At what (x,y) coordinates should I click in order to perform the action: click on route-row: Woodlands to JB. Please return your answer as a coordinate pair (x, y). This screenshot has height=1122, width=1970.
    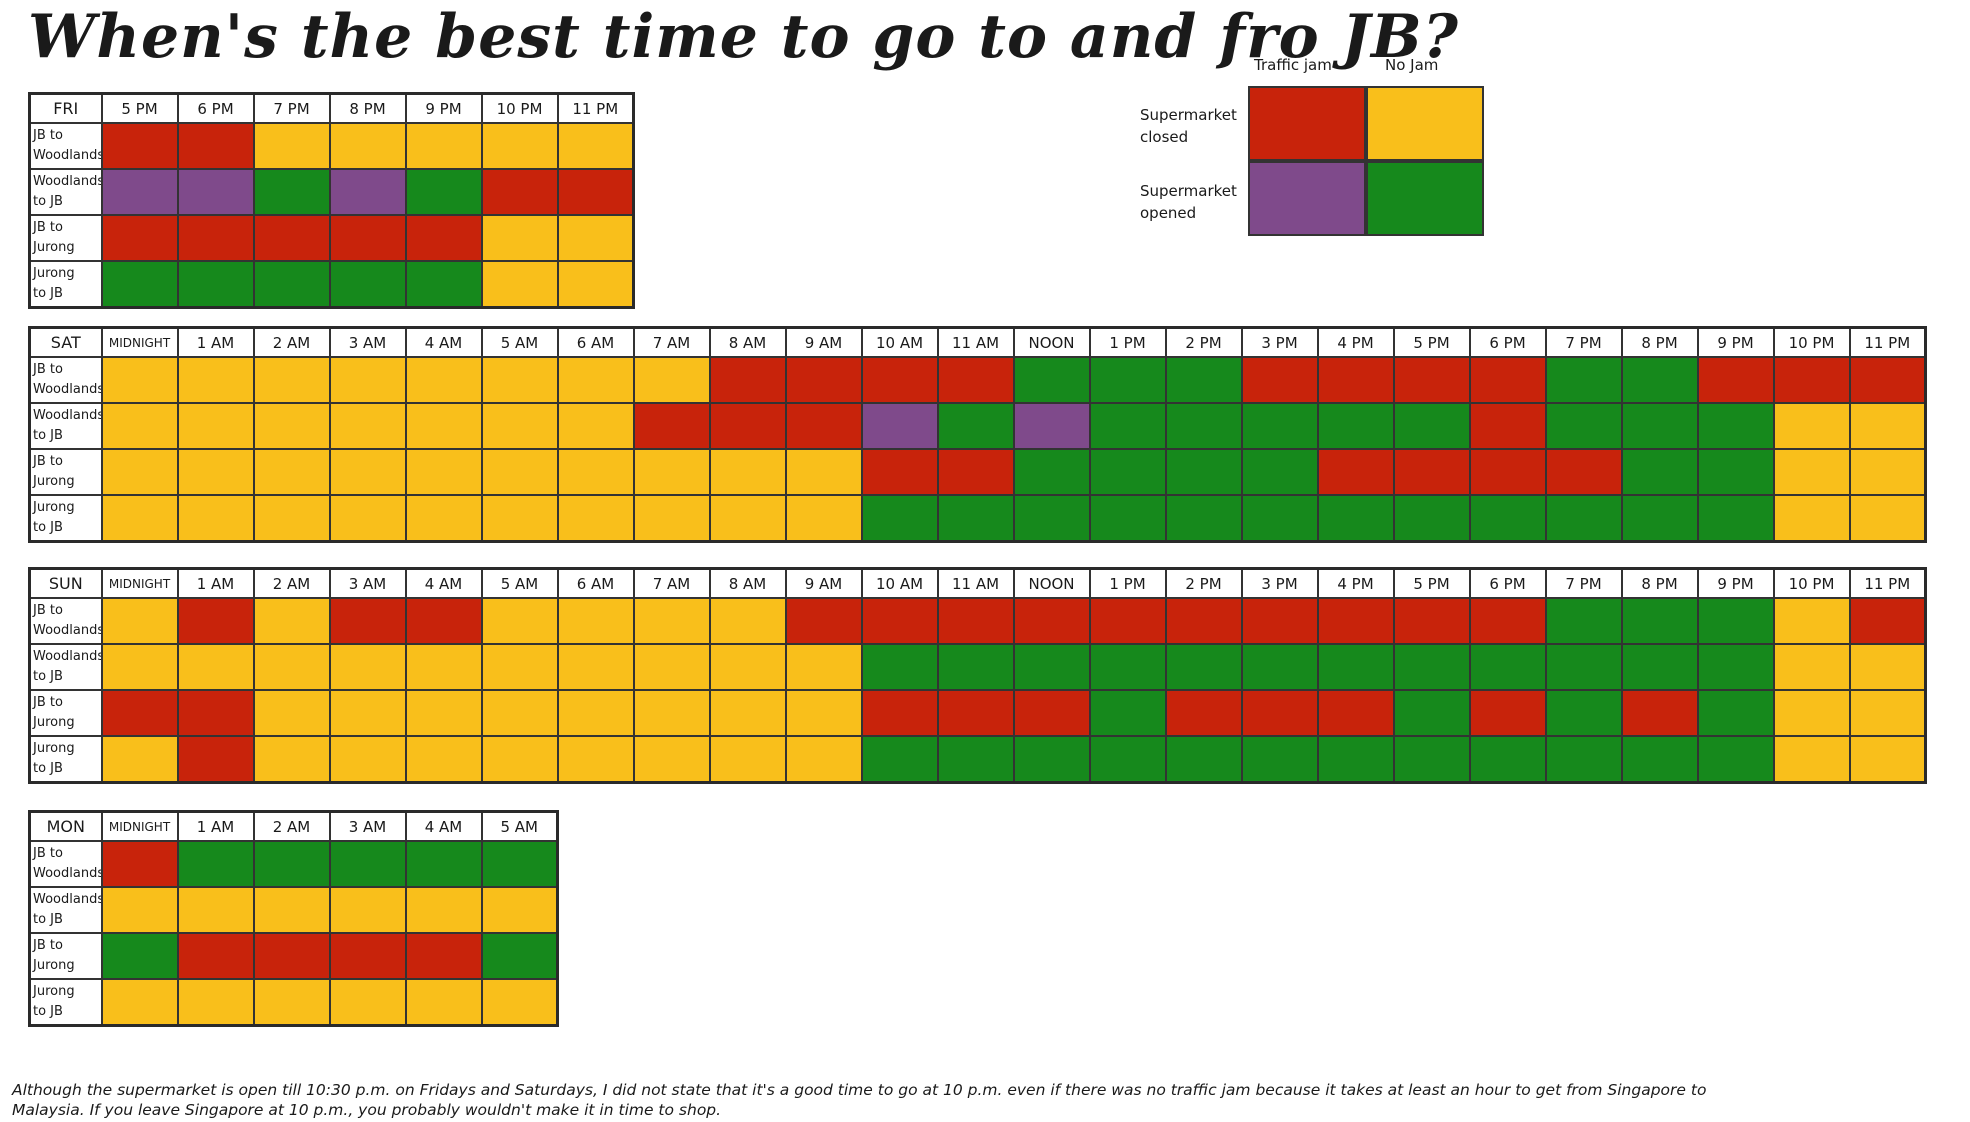
    Looking at the image, I should click on (293, 910).